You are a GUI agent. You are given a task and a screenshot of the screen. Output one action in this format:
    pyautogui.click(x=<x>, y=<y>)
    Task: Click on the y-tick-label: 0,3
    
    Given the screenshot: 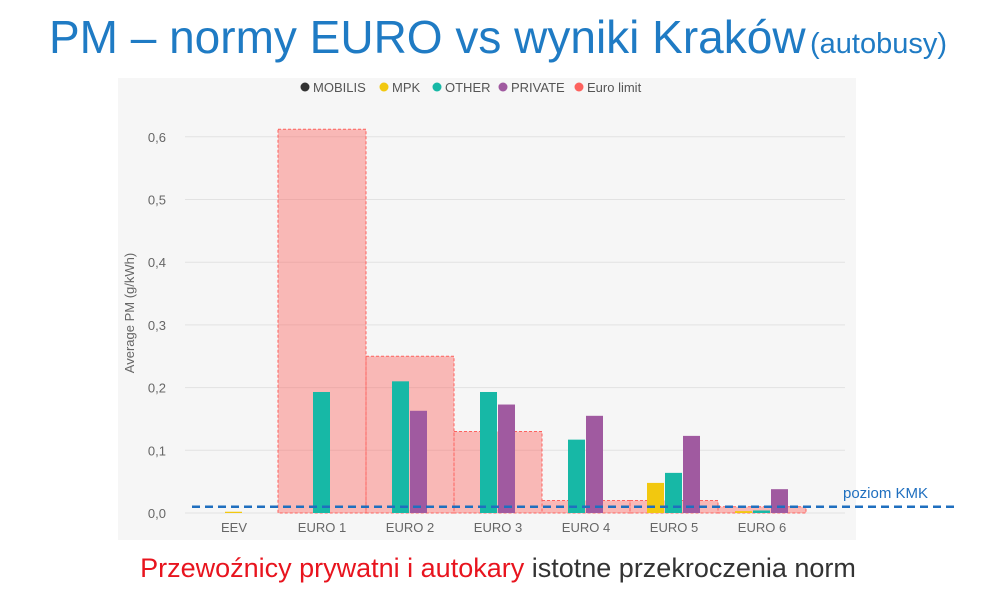 What is the action you would take?
    pyautogui.click(x=157, y=325)
    